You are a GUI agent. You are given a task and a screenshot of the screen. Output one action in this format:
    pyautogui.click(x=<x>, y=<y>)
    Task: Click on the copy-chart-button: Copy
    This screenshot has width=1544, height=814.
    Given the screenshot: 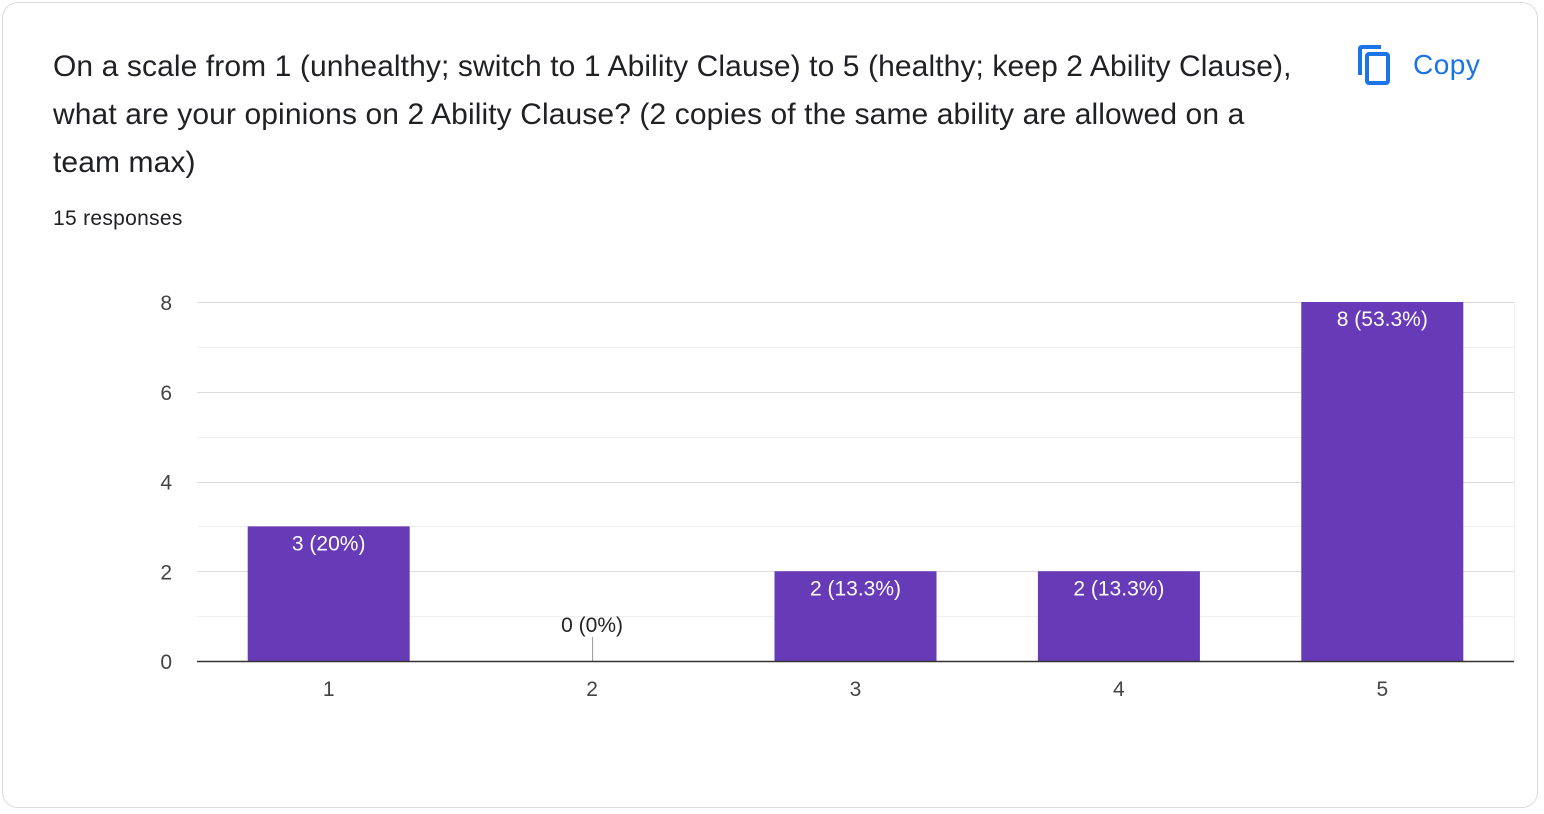 What is the action you would take?
    pyautogui.click(x=1418, y=65)
    